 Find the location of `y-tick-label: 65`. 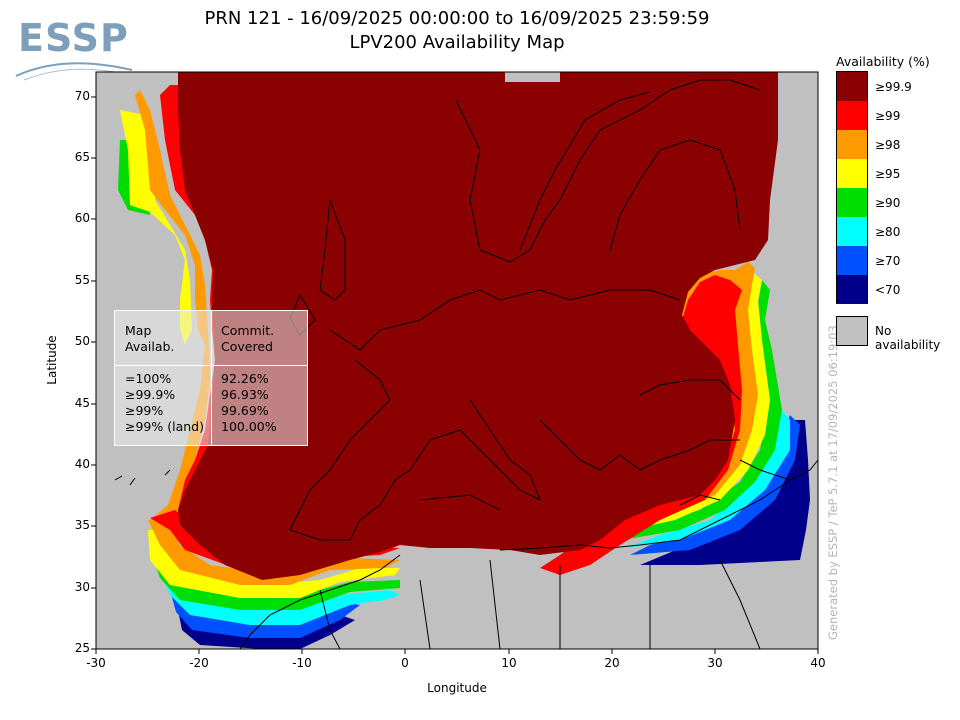

y-tick-label: 65 is located at coordinates (82, 157).